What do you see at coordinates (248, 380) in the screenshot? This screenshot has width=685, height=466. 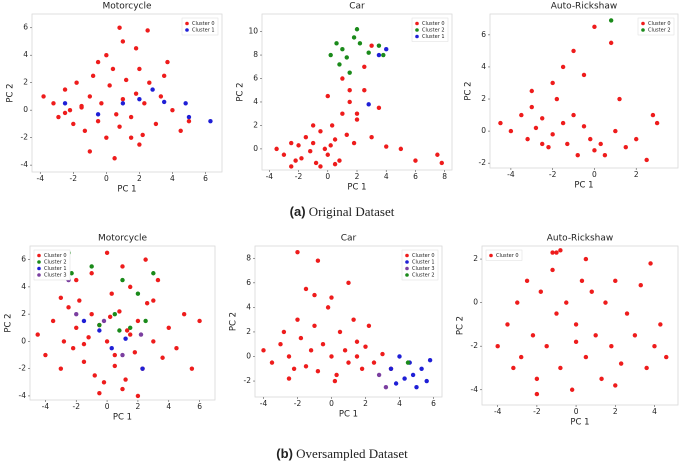 I see `y-tick-label: -2` at bounding box center [248, 380].